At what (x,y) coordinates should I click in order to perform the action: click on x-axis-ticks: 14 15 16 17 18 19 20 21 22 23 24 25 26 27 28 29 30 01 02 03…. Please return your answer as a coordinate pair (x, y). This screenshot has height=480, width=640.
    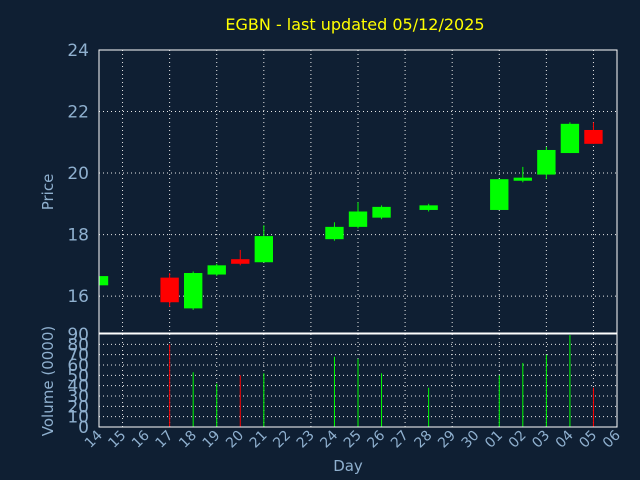
    Looking at the image, I should click on (353, 439).